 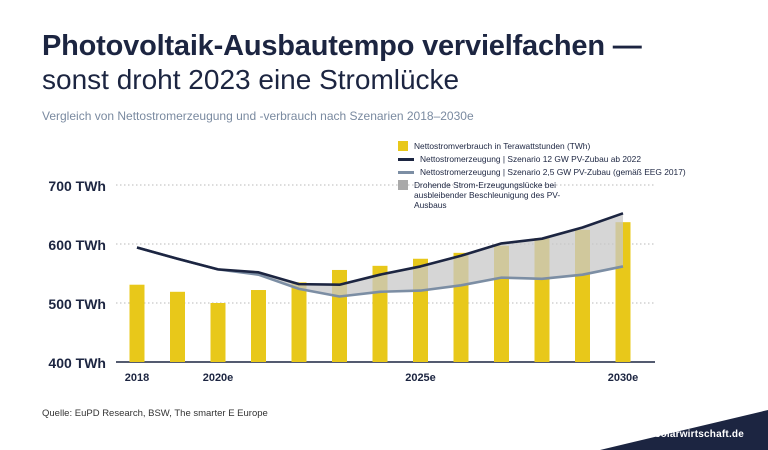 What do you see at coordinates (299, 322) in the screenshot?
I see `bar-2022` at bounding box center [299, 322].